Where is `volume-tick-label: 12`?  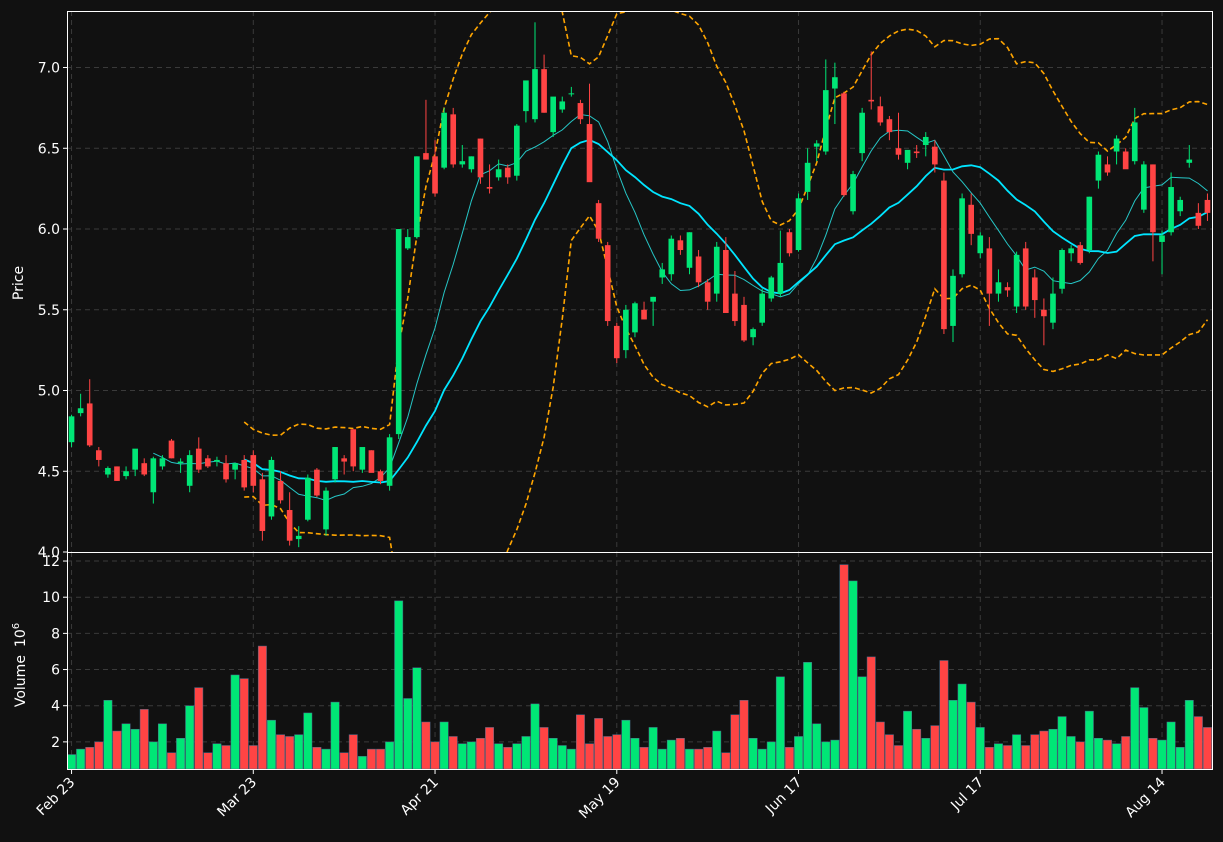 volume-tick-label: 12 is located at coordinates (51, 562).